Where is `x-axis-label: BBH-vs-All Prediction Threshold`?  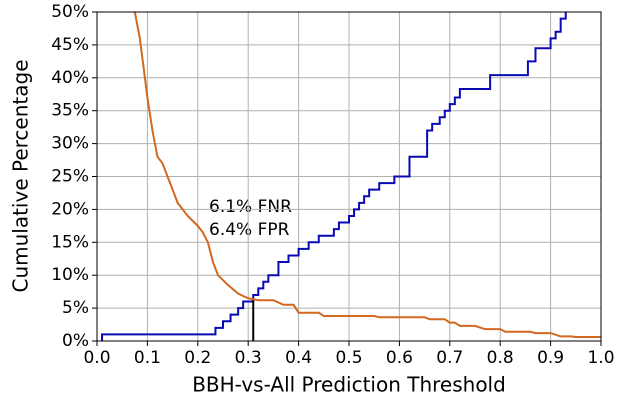 x-axis-label: BBH-vs-All Prediction Threshold is located at coordinates (349, 385).